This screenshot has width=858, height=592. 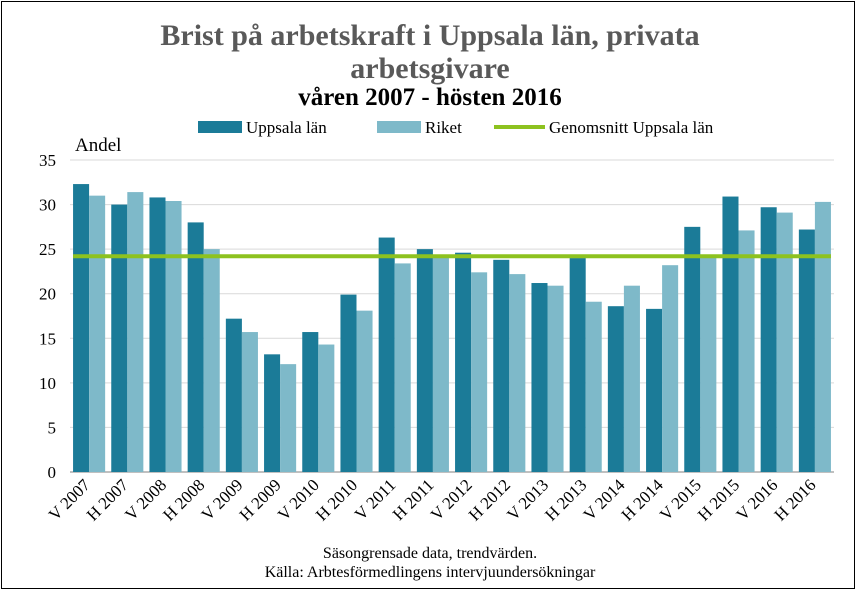 What do you see at coordinates (47, 249) in the screenshot?
I see `y-tick-label: 25` at bounding box center [47, 249].